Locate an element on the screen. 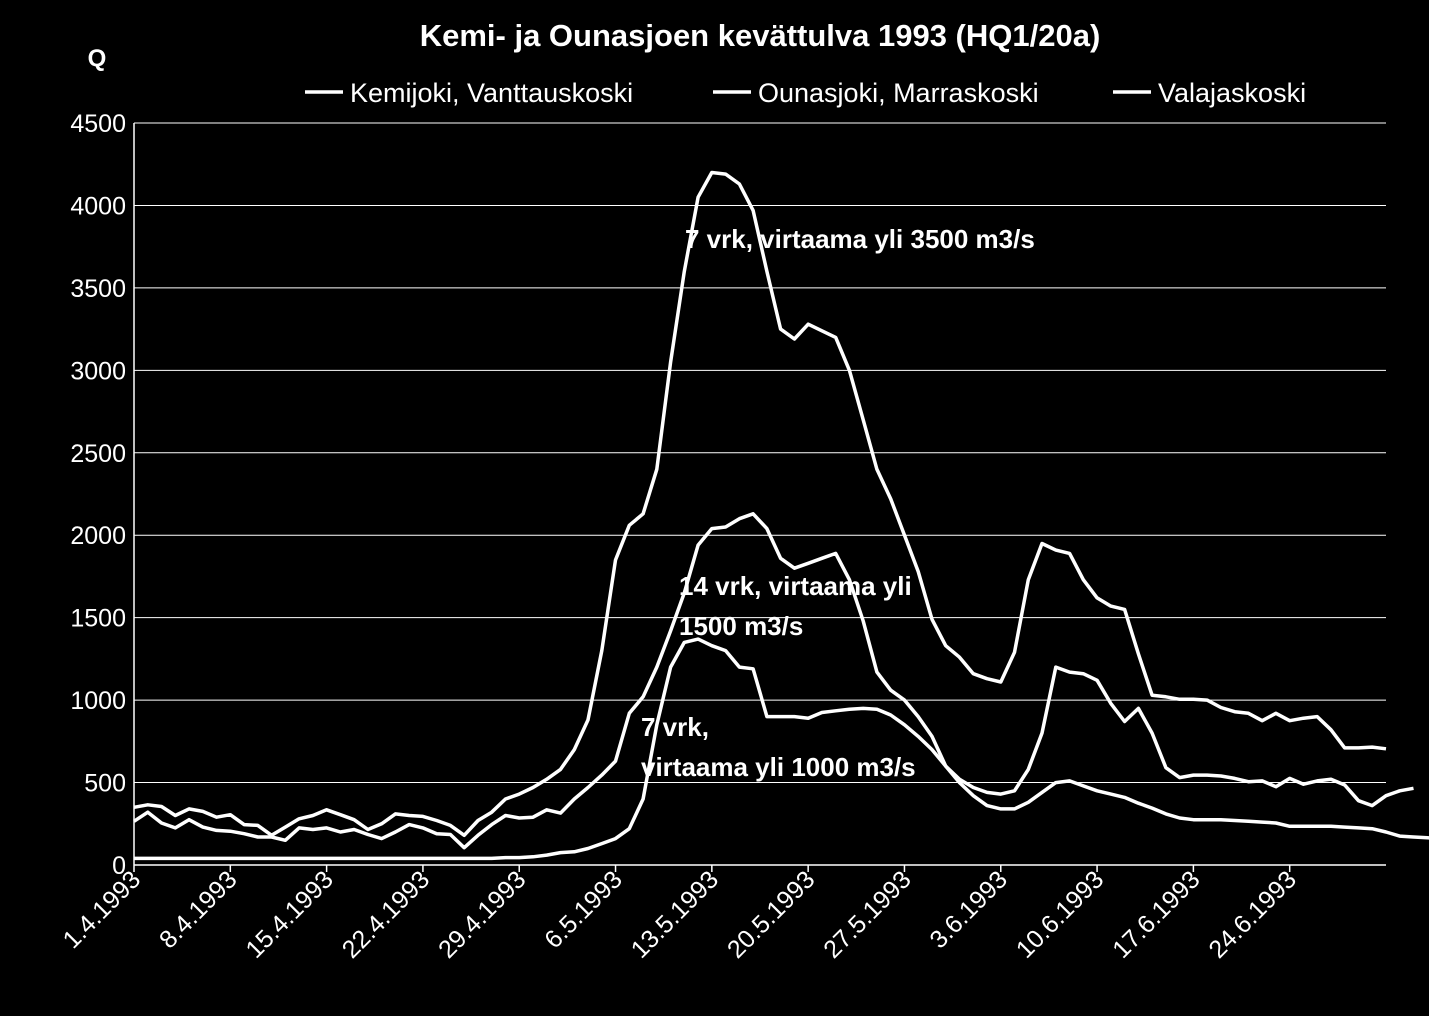 The image size is (1429, 1016). x-tick-label: 29.4.1993 is located at coordinates (482, 914).